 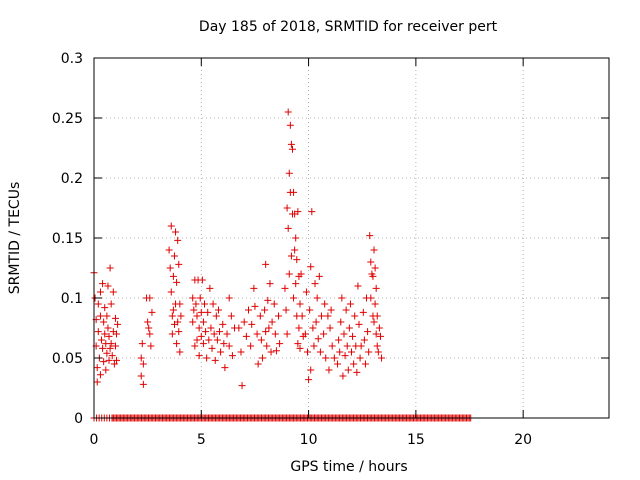 I want to click on y-tick-label: 0.15, so click(x=67, y=239).